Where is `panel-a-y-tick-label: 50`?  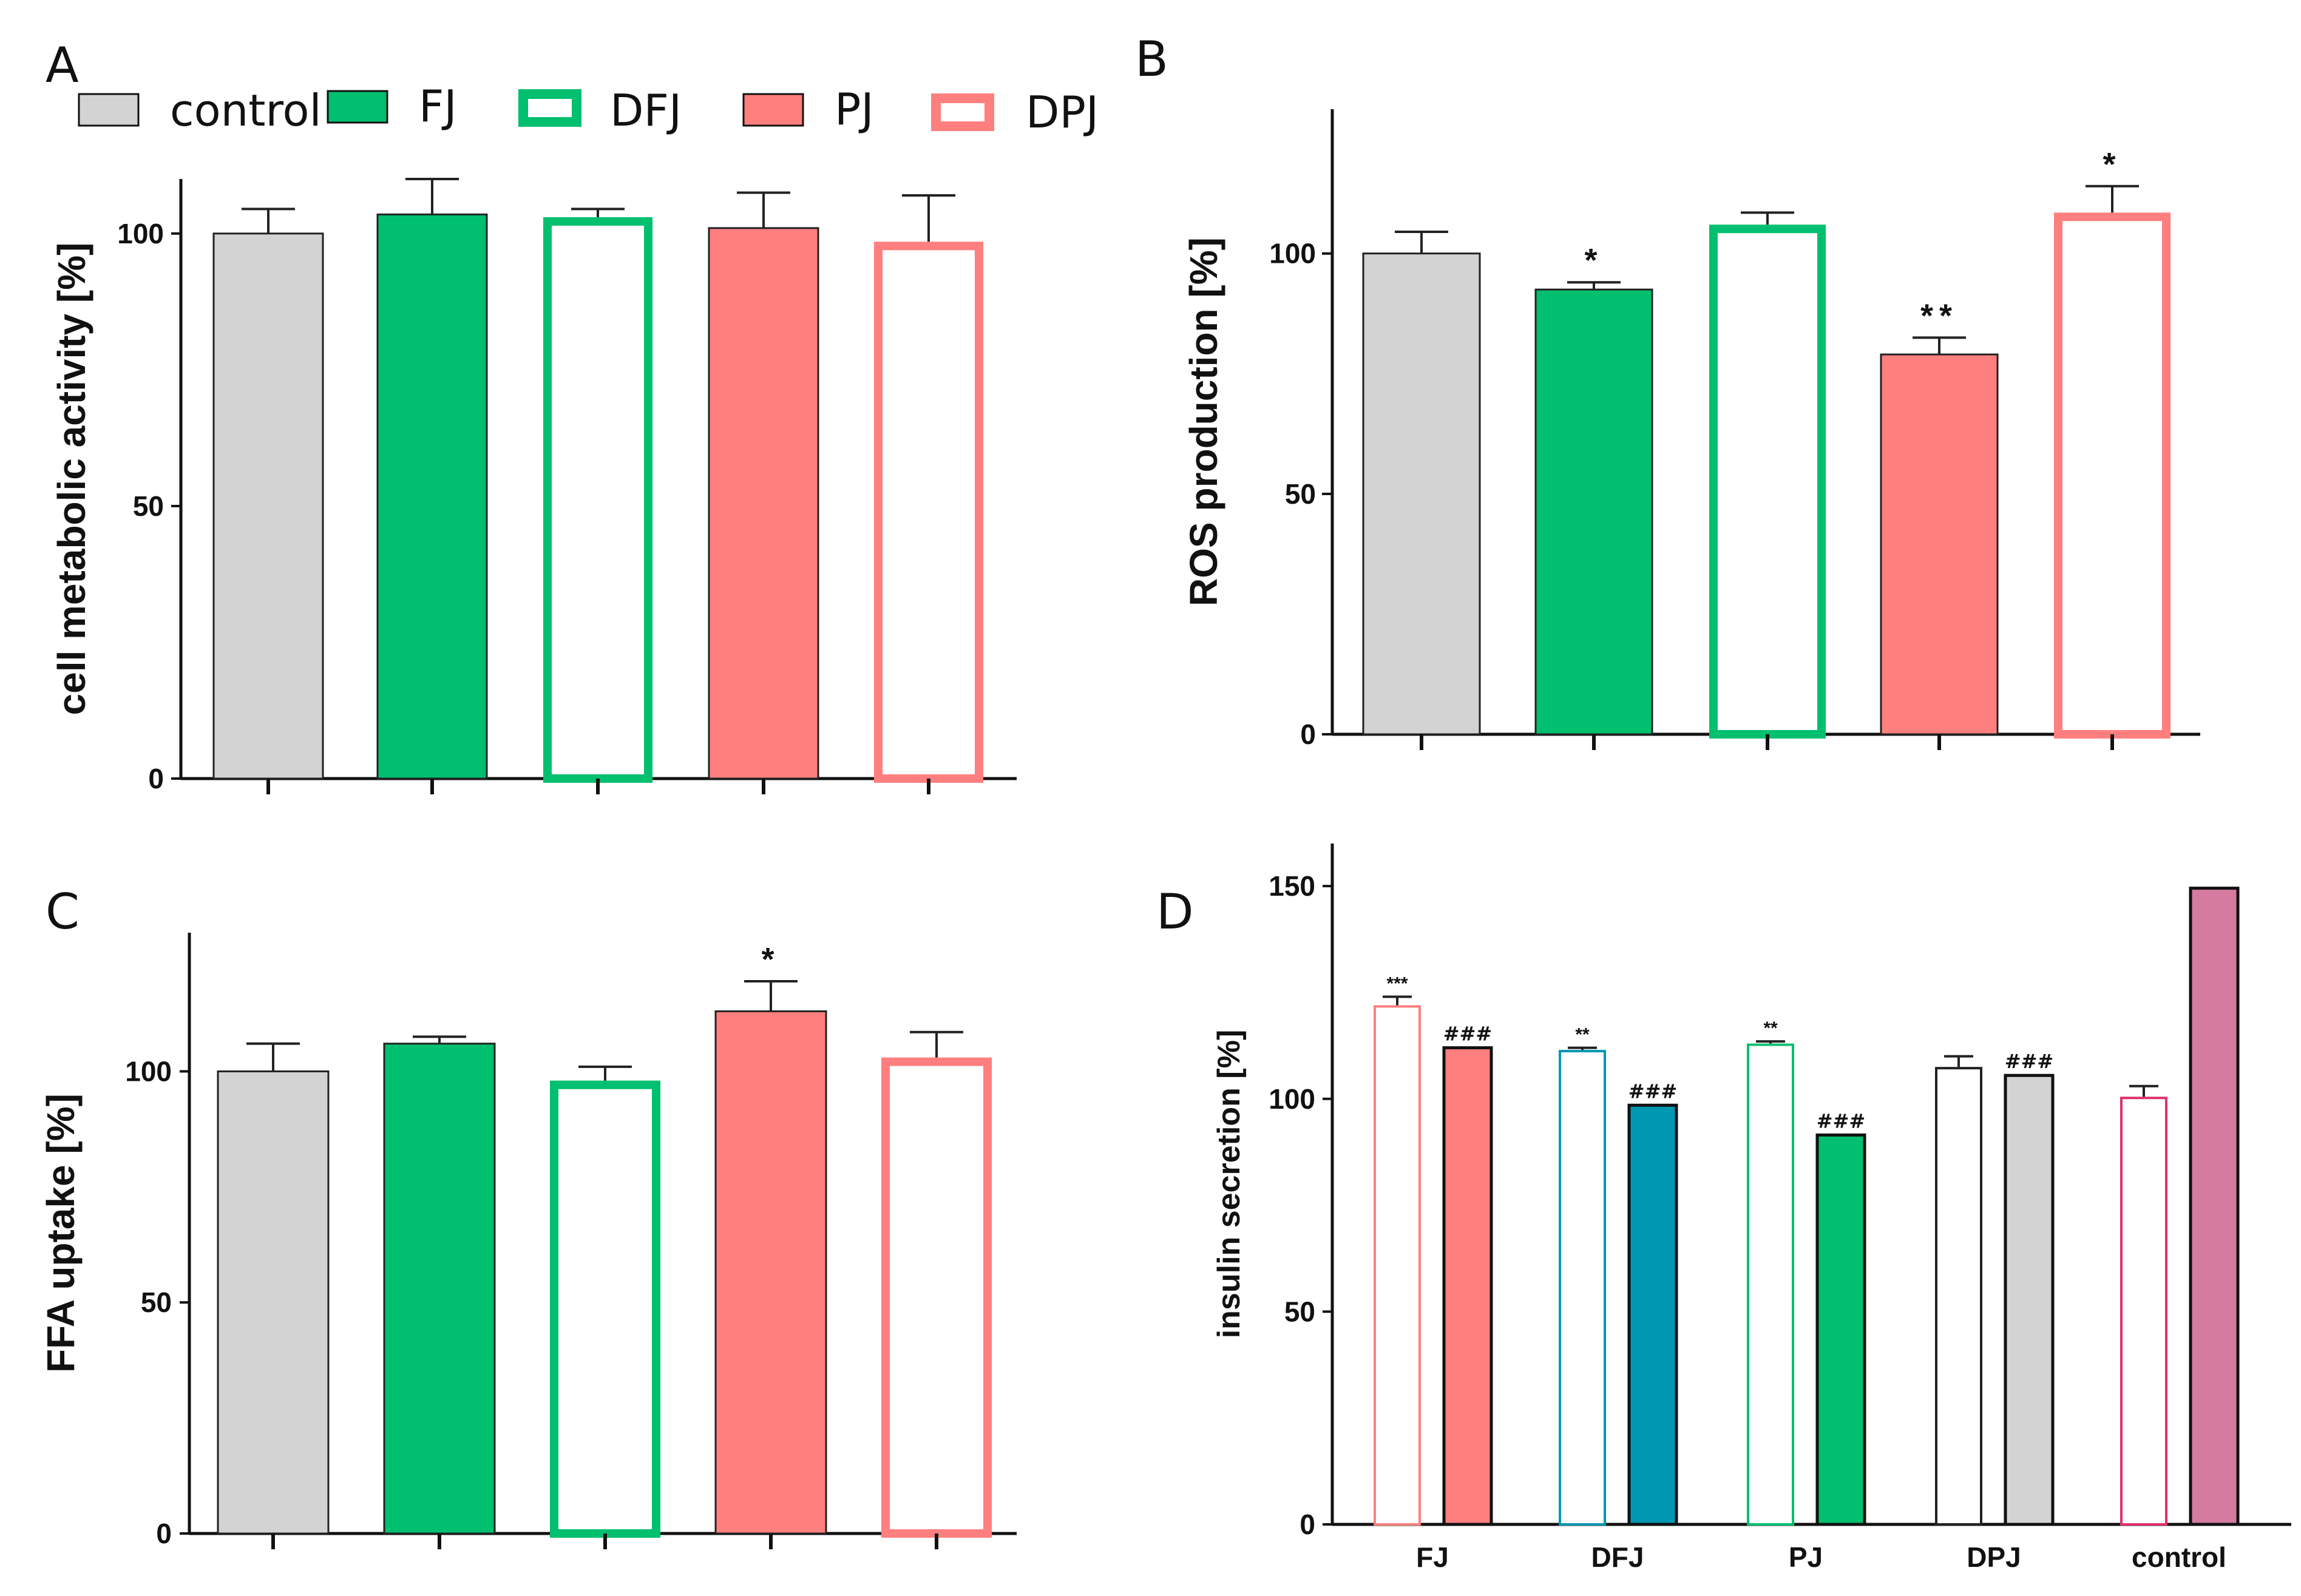 panel-a-y-tick-label: 50 is located at coordinates (148, 506).